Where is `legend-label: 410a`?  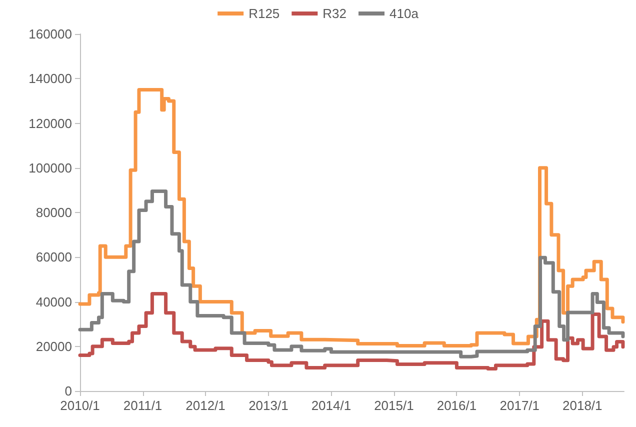
legend-label: 410a is located at coordinates (405, 13).